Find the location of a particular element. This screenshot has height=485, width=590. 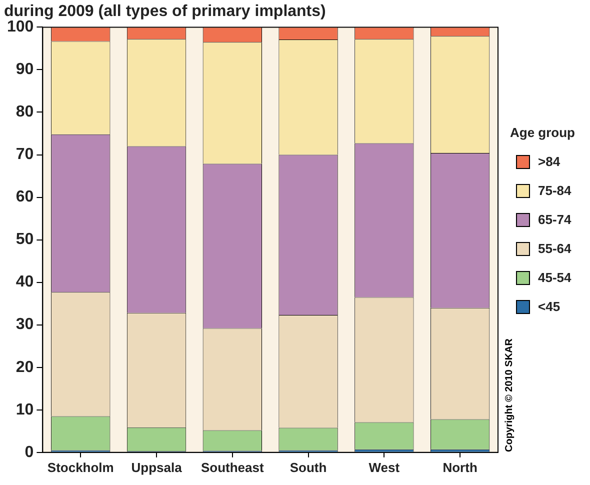

legend-label: 55-64 is located at coordinates (555, 248).